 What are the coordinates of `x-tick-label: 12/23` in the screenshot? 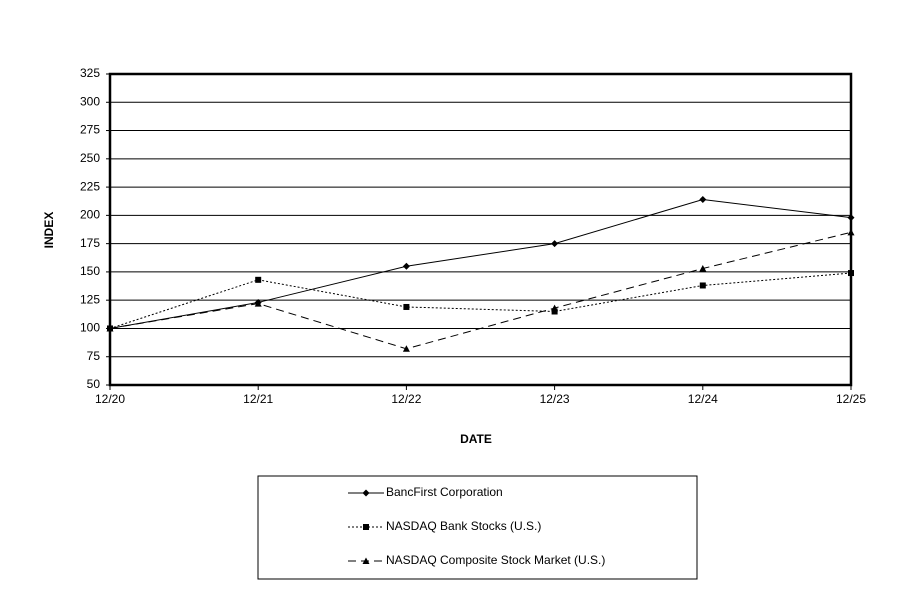 It's located at (555, 399).